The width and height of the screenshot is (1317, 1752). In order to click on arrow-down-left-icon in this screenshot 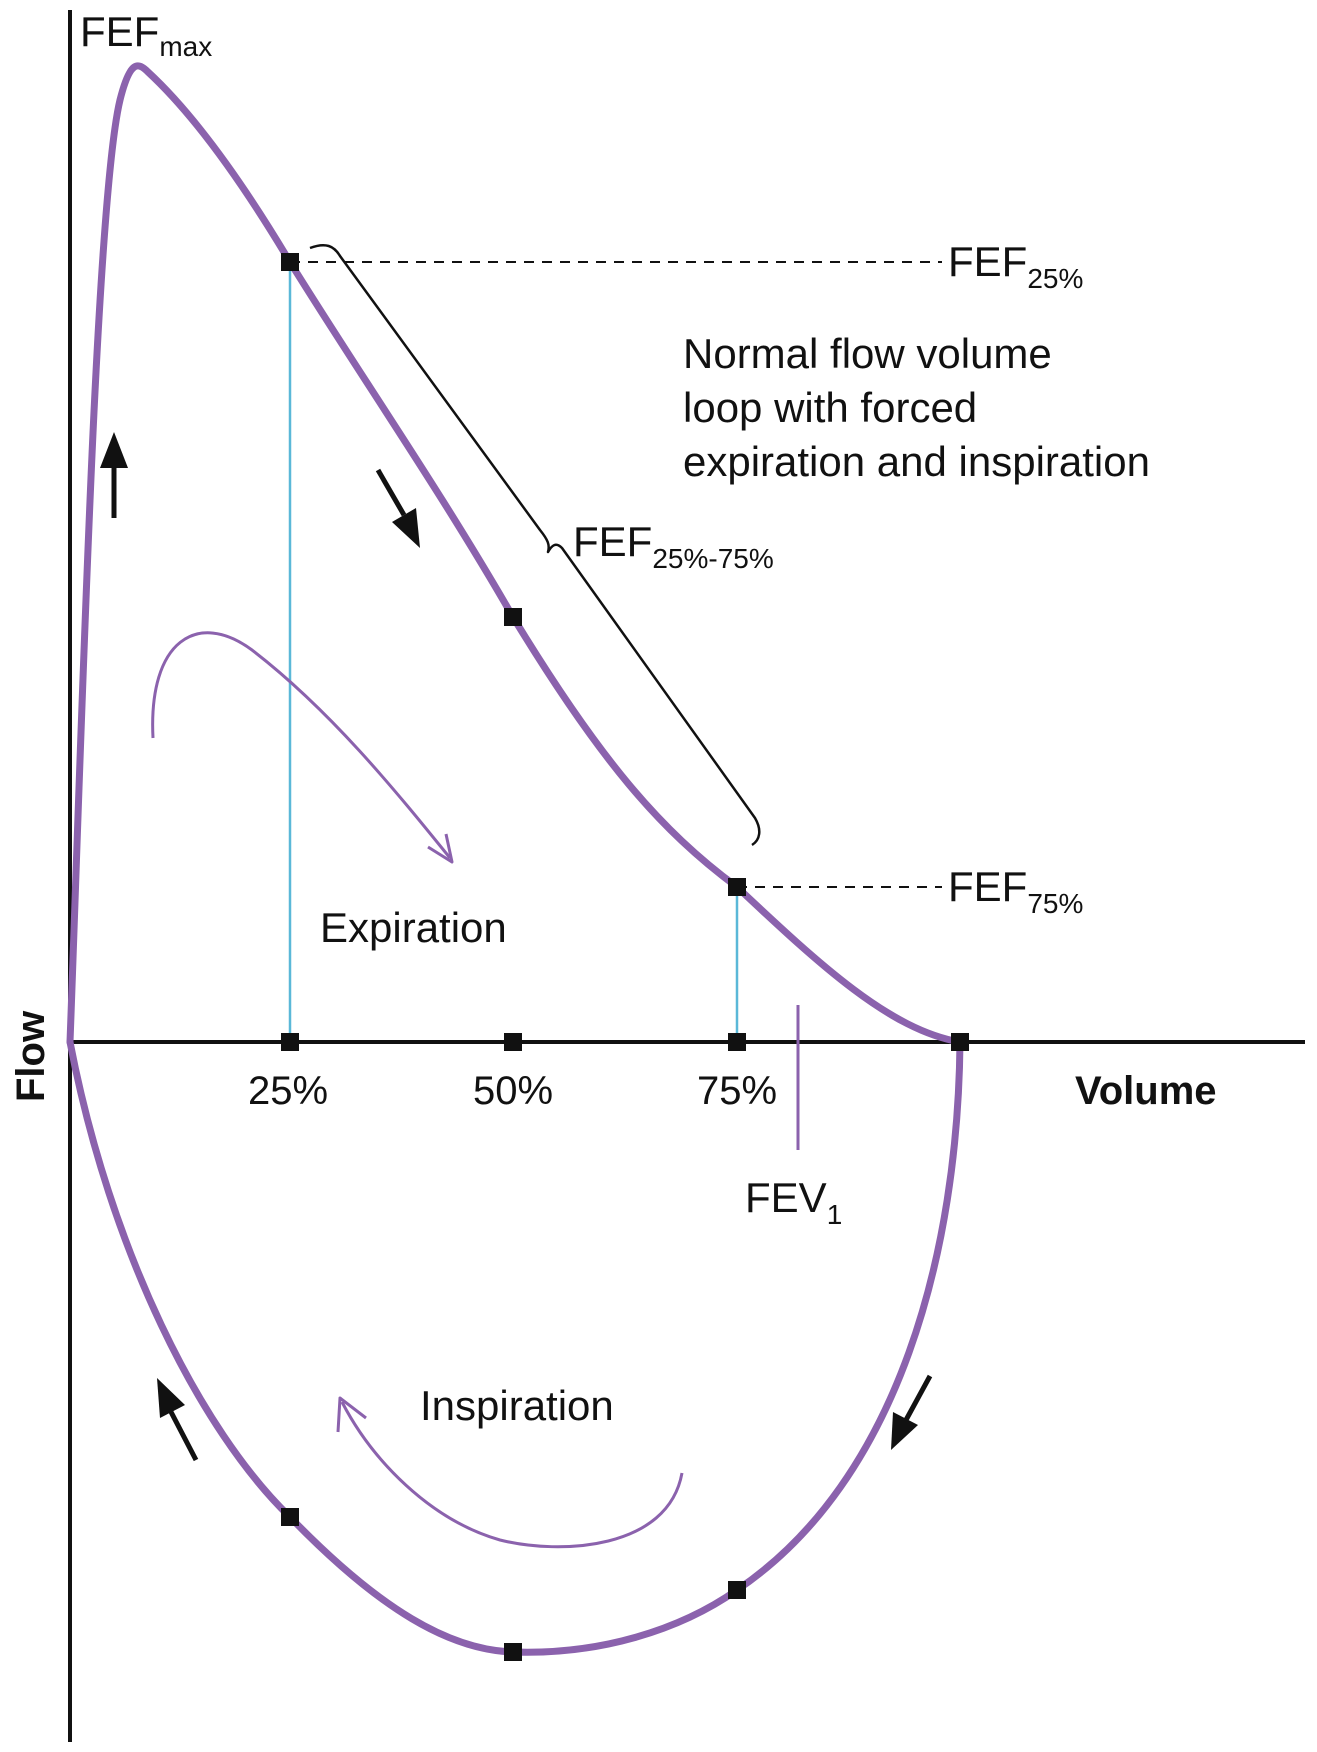, I will do `click(912, 1412)`.